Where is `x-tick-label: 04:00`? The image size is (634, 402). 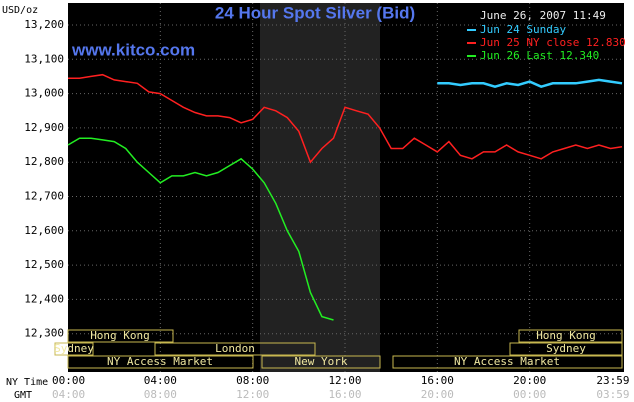
x-tick-label: 04:00 is located at coordinates (160, 380).